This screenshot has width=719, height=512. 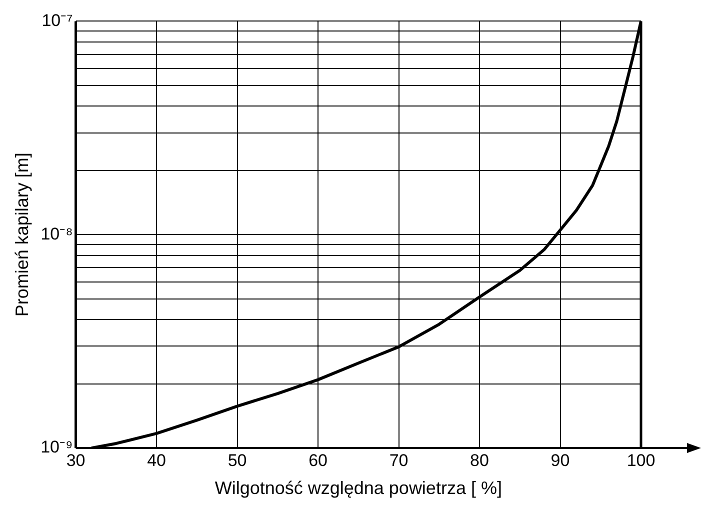 What do you see at coordinates (237, 460) in the screenshot?
I see `x-tick-label: 50` at bounding box center [237, 460].